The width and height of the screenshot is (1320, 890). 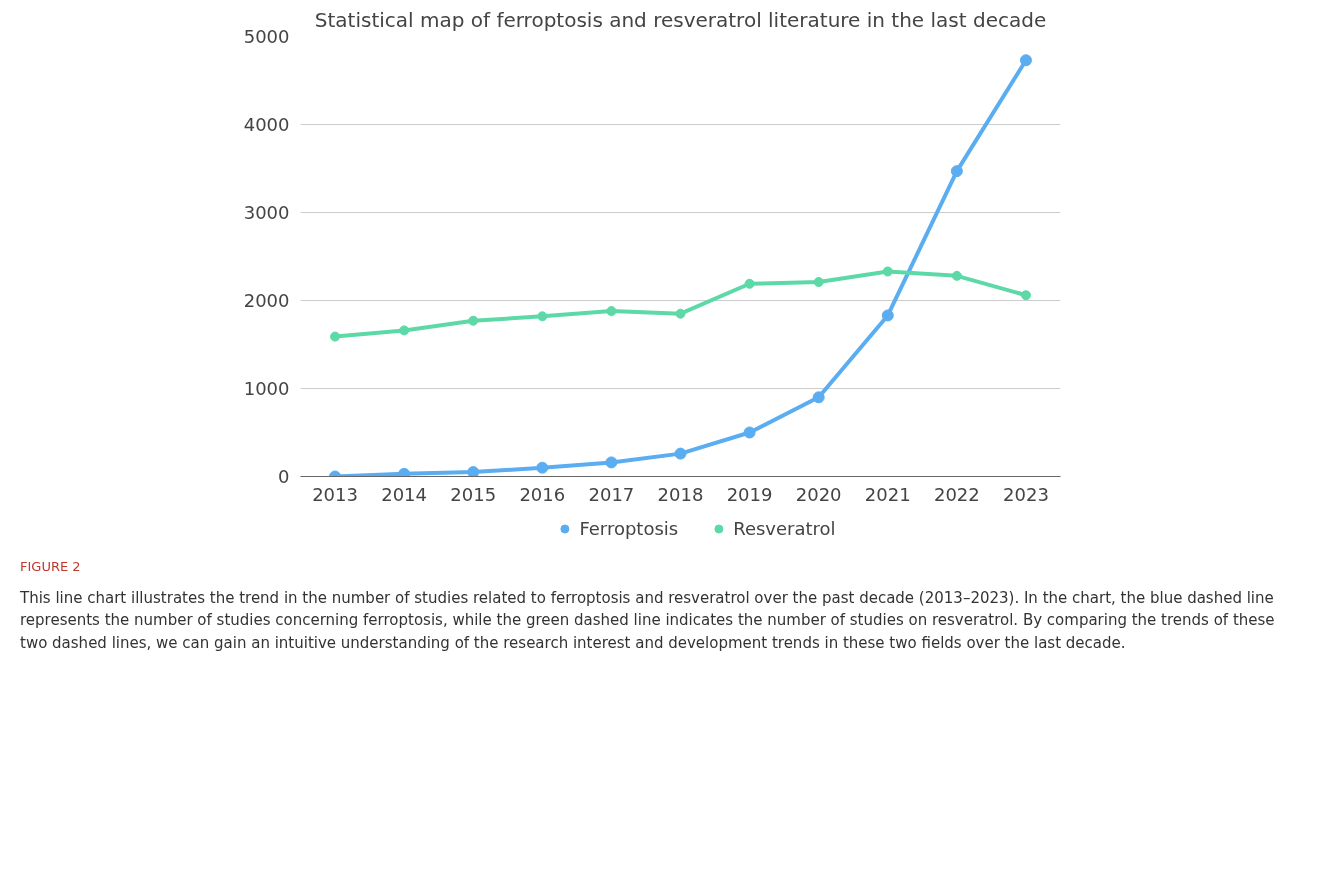 I want to click on x-tick-label: 2016, so click(x=542, y=494).